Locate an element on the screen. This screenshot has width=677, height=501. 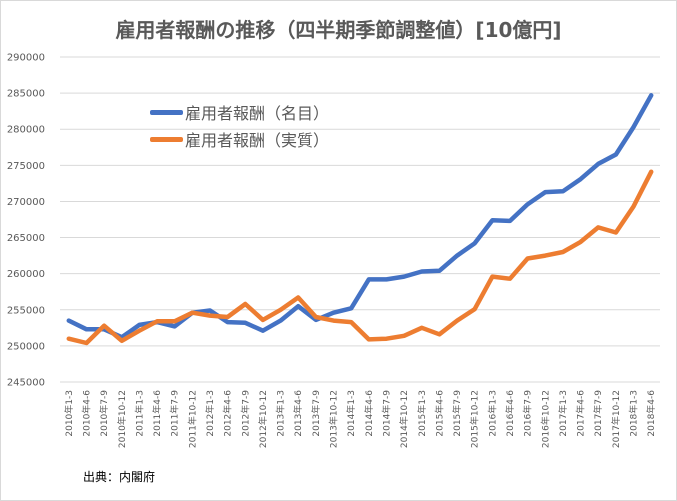
x-tick-label: 2016年4-6 is located at coordinates (510, 413).